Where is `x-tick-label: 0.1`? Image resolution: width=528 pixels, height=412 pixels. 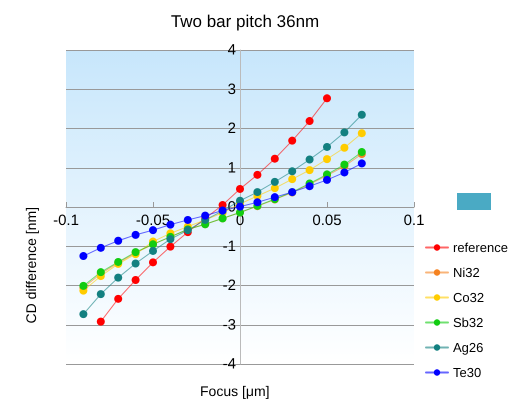
x-tick-label: 0.1 is located at coordinates (414, 220).